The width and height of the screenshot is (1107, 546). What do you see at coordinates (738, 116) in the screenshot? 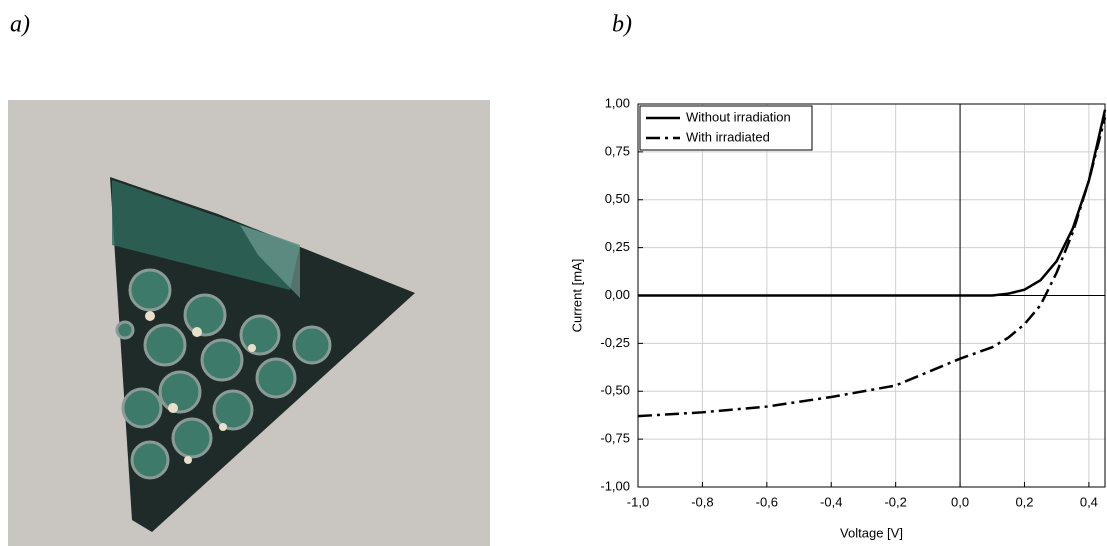
I see `legend-label: Without irradiation` at bounding box center [738, 116].